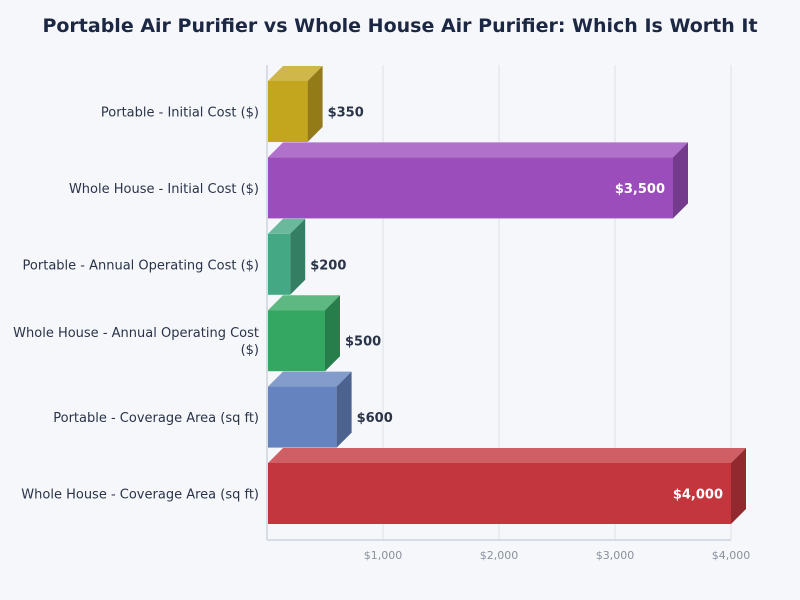 The image size is (800, 600). I want to click on bar-group: $4,000, so click(507, 486).